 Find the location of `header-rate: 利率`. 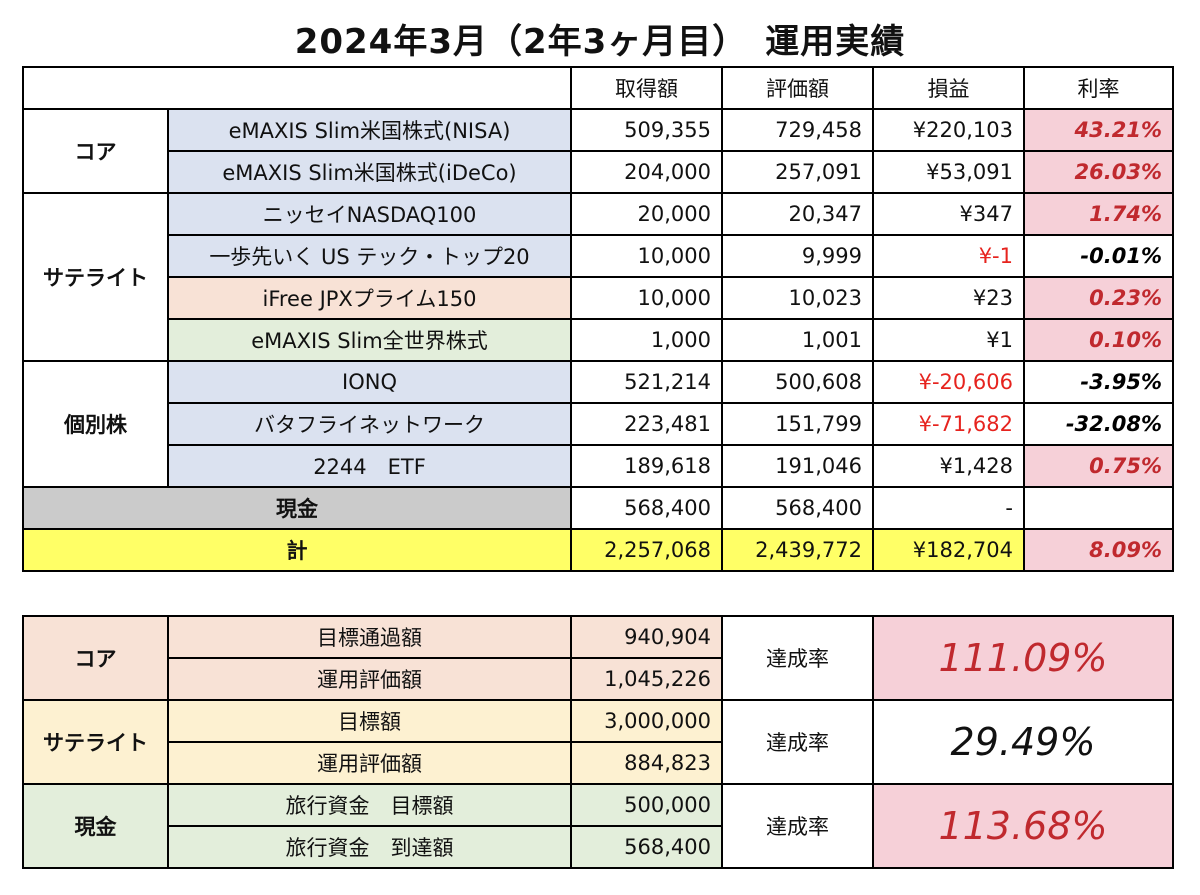

header-rate: 利率 is located at coordinates (1098, 88).